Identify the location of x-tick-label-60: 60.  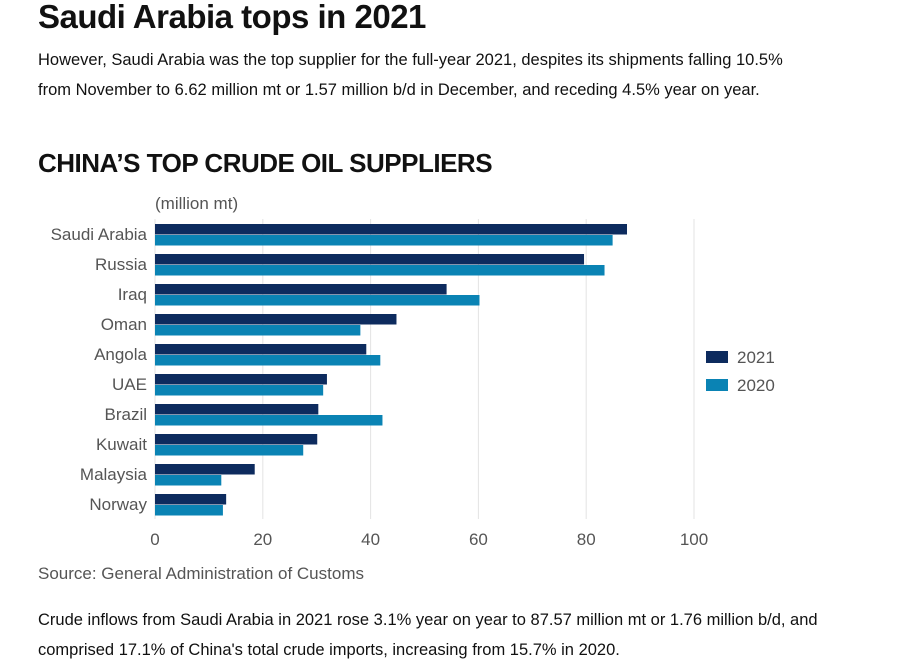
(478, 539).